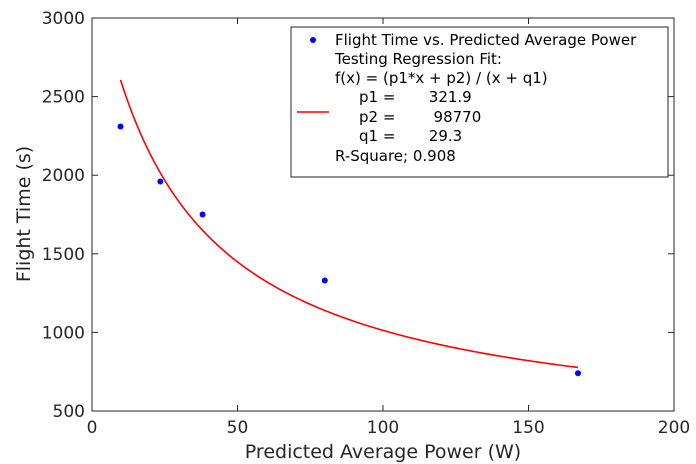 This screenshot has width=696, height=464. What do you see at coordinates (418, 59) in the screenshot?
I see `legend-entry-1: Testing Regression Fit:` at bounding box center [418, 59].